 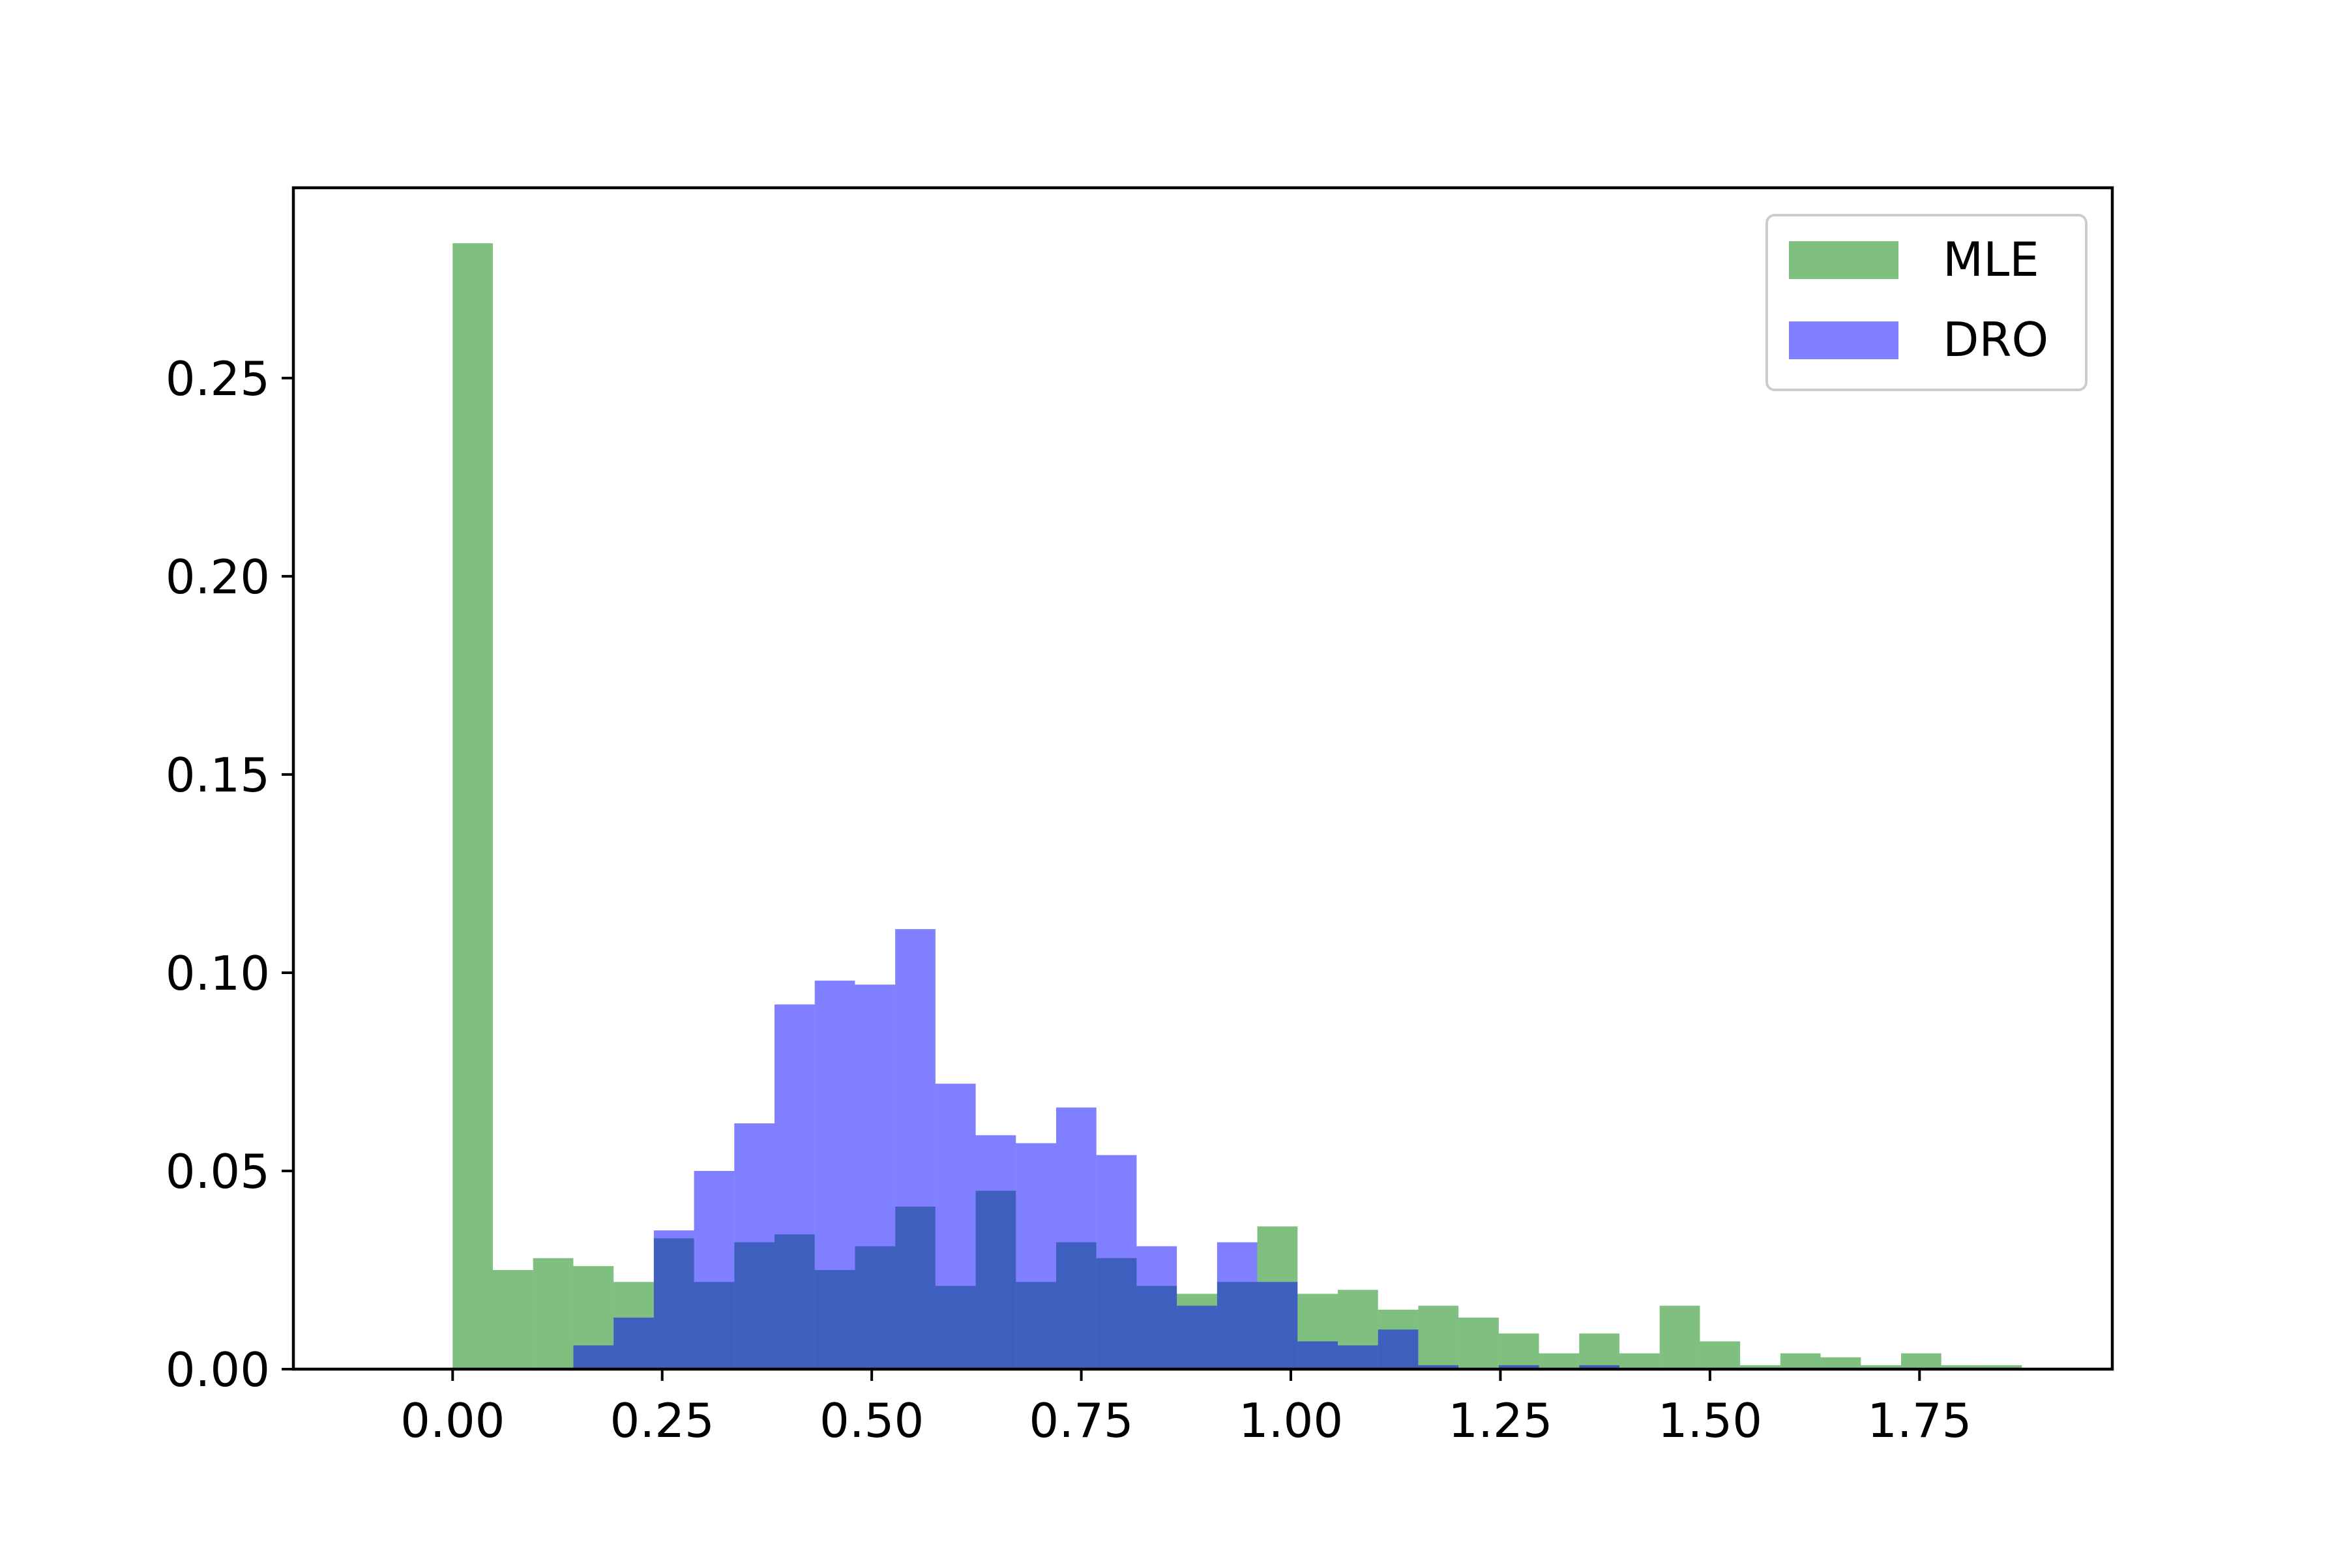 What do you see at coordinates (218, 775) in the screenshot?
I see `y-tick-label-3: 0.15` at bounding box center [218, 775].